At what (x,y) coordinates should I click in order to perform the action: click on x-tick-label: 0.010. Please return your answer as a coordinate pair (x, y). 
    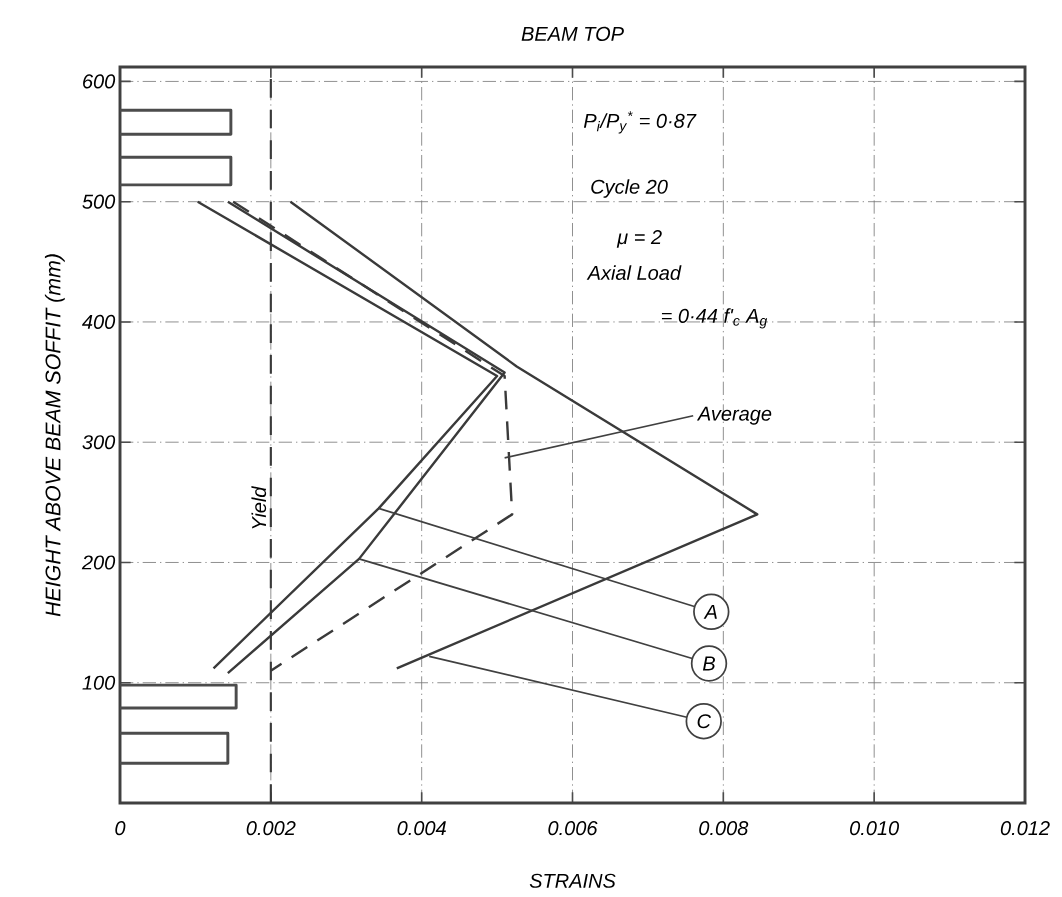
    Looking at the image, I should click on (875, 828).